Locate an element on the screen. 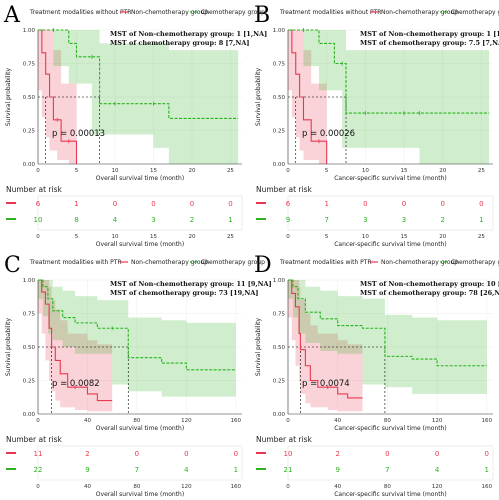  risk-count-chemo: 8 is located at coordinates (76, 220).